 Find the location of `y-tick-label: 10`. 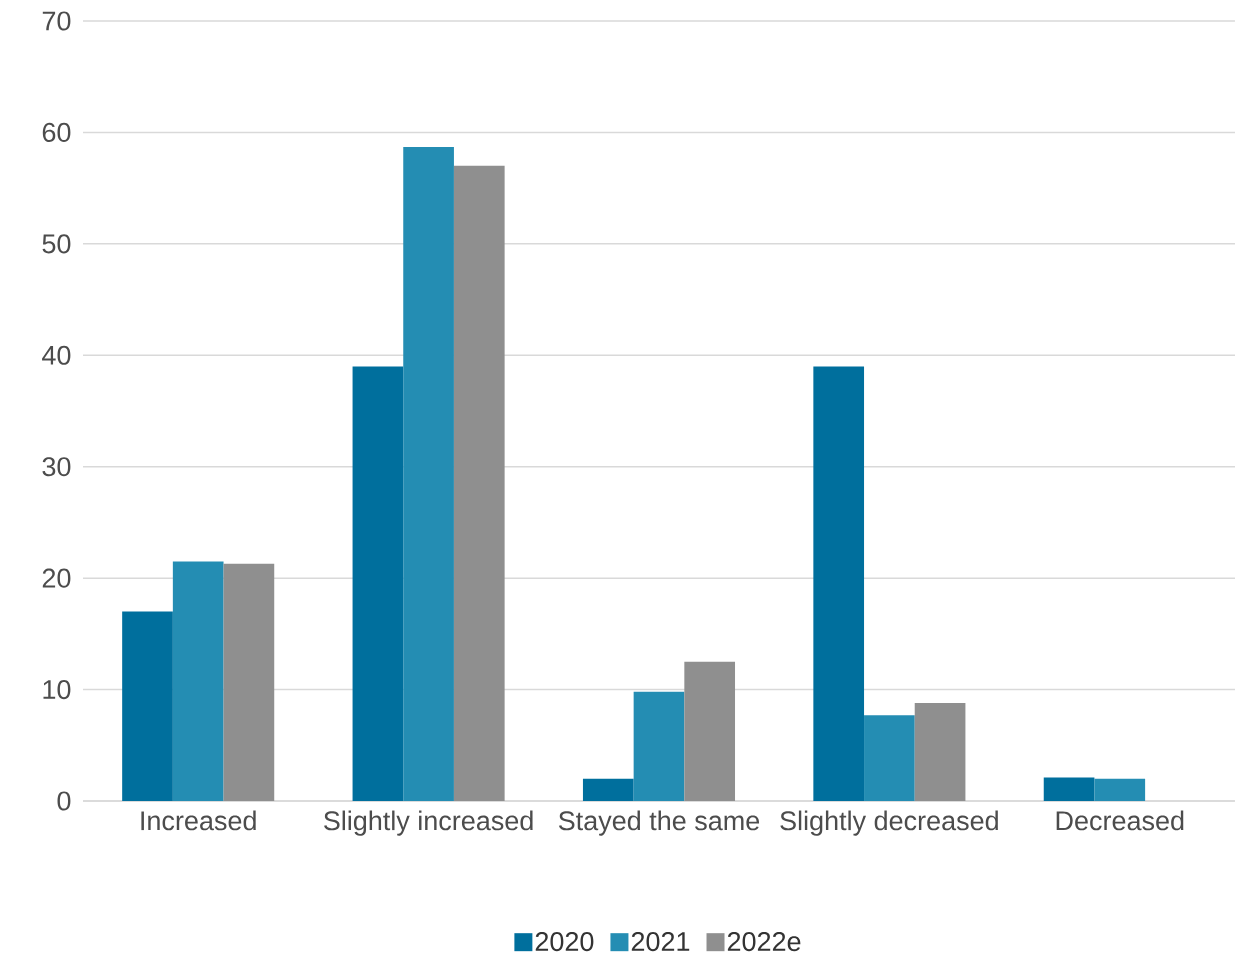

y-tick-label: 10 is located at coordinates (57, 690).